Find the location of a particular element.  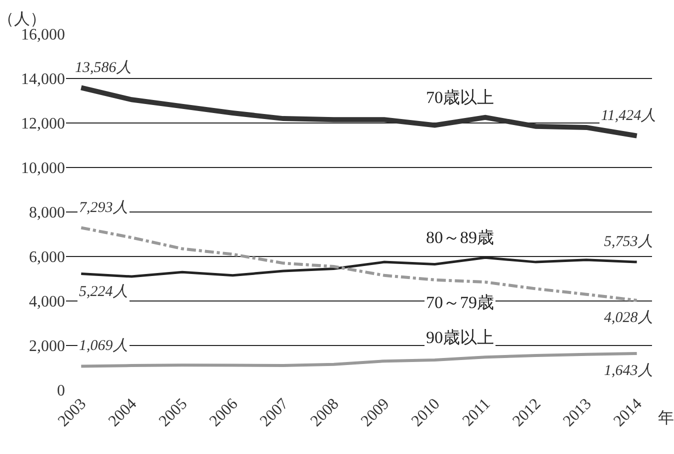

data-label: 4,028人 is located at coordinates (628, 318).